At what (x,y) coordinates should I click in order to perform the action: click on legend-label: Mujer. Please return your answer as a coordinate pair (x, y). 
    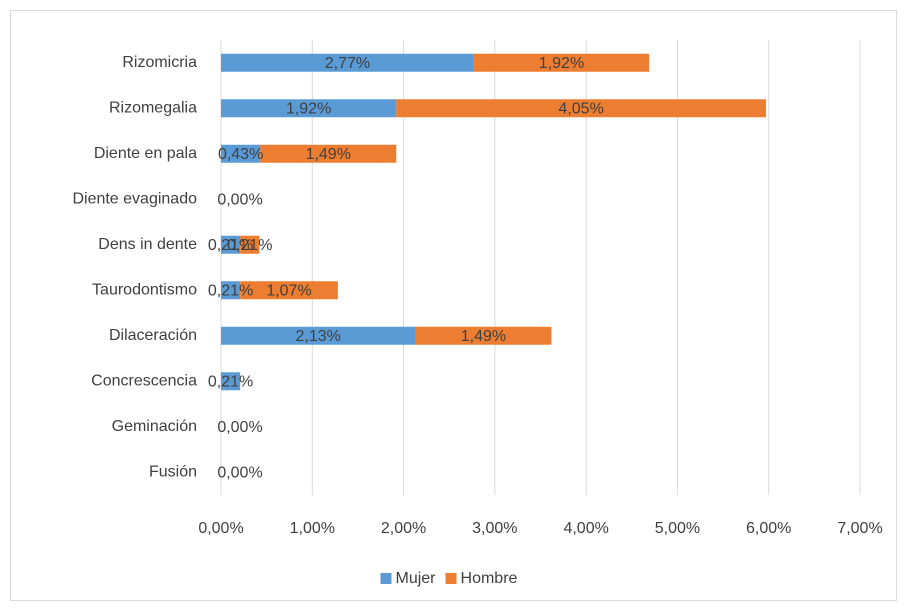
    Looking at the image, I should click on (416, 578).